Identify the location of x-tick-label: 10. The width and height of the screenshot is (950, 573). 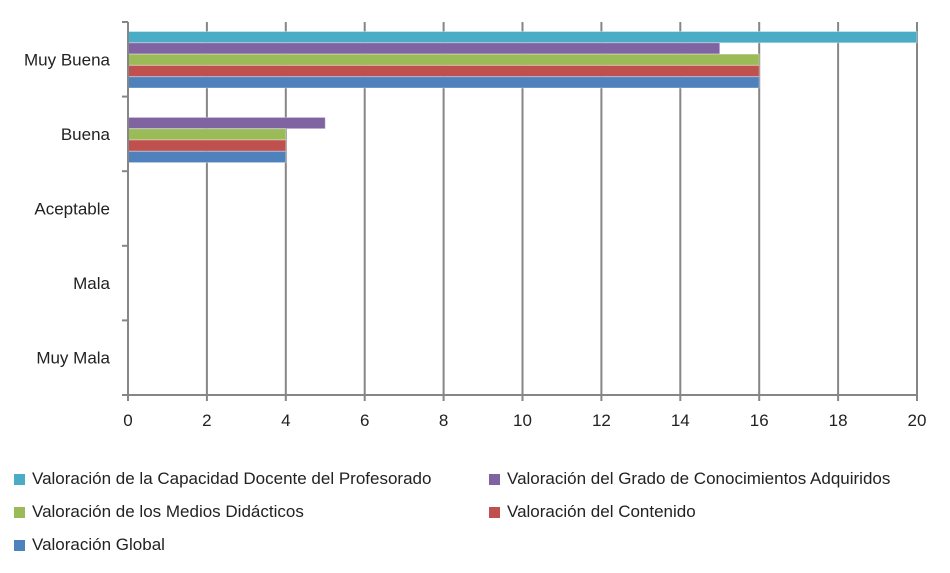
(522, 420).